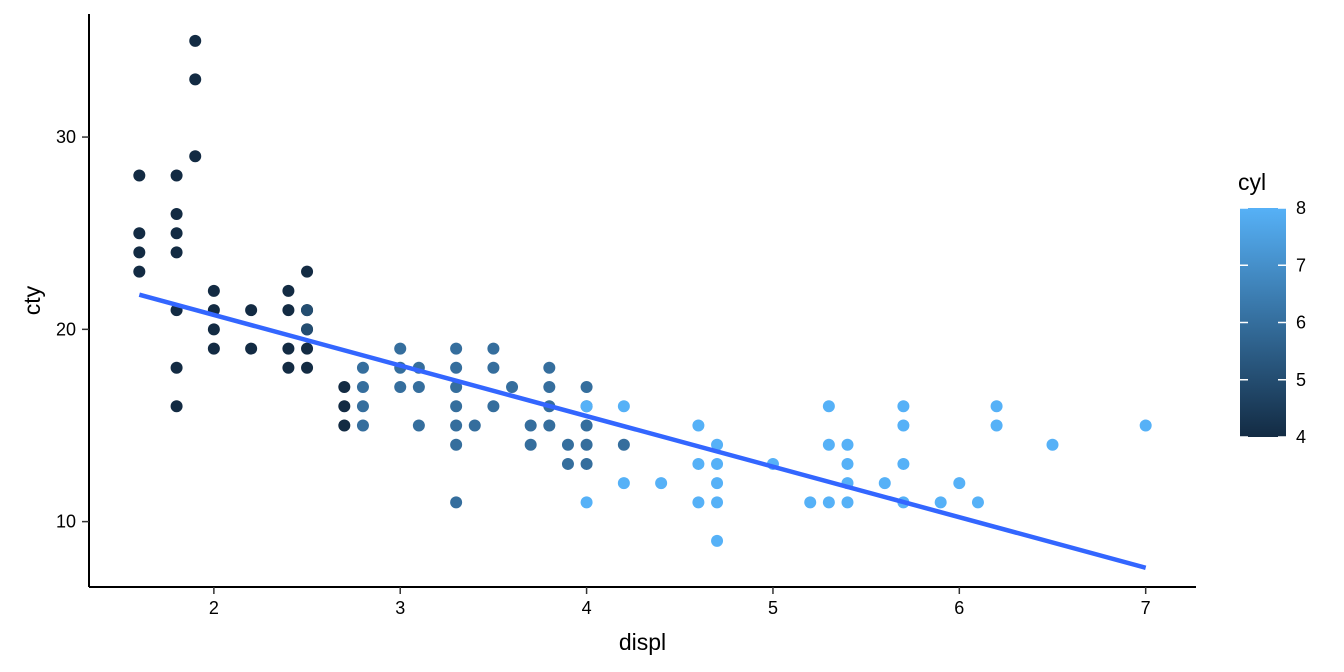 The image size is (1344, 672). What do you see at coordinates (1273, 322) in the screenshot?
I see `legend-ticks: 4 5 6 7 8` at bounding box center [1273, 322].